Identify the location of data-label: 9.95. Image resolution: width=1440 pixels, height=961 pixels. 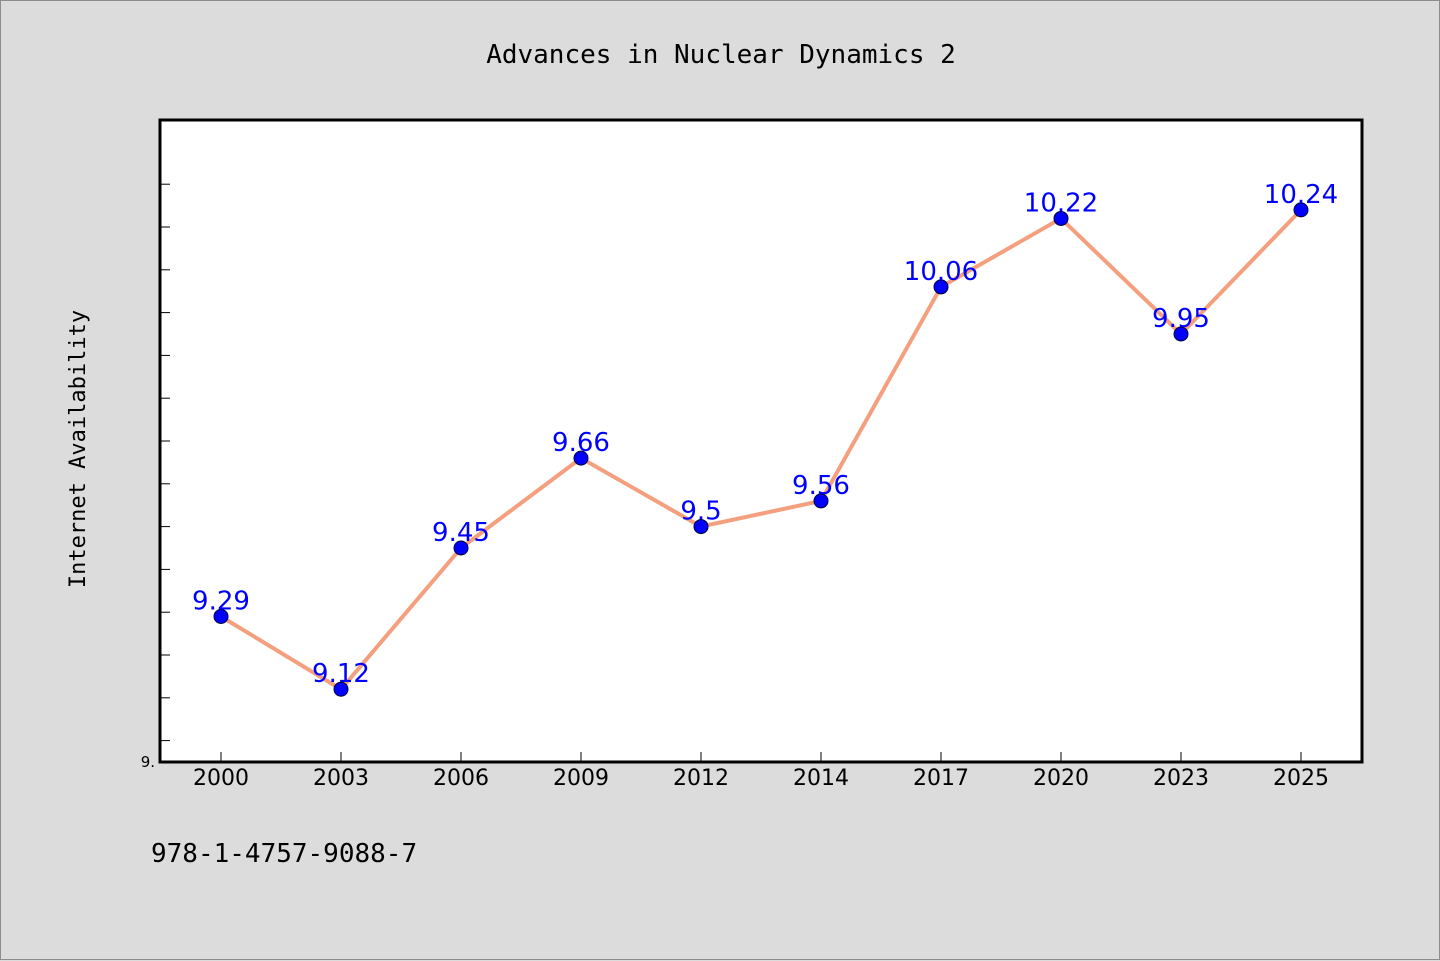
(1181, 319).